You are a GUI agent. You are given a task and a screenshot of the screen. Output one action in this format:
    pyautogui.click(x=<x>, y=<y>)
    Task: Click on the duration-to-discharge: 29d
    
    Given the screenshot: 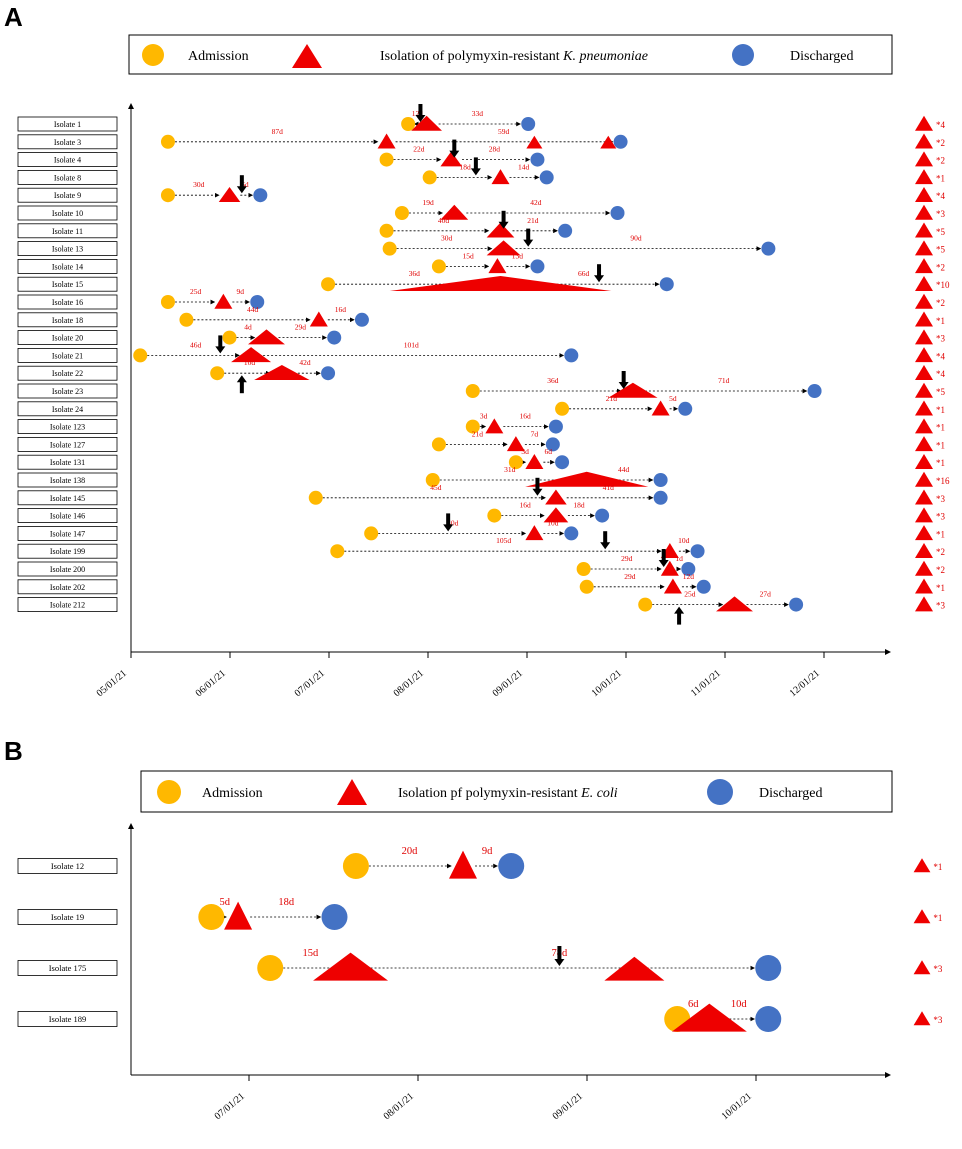 What is the action you would take?
    pyautogui.click(x=301, y=327)
    